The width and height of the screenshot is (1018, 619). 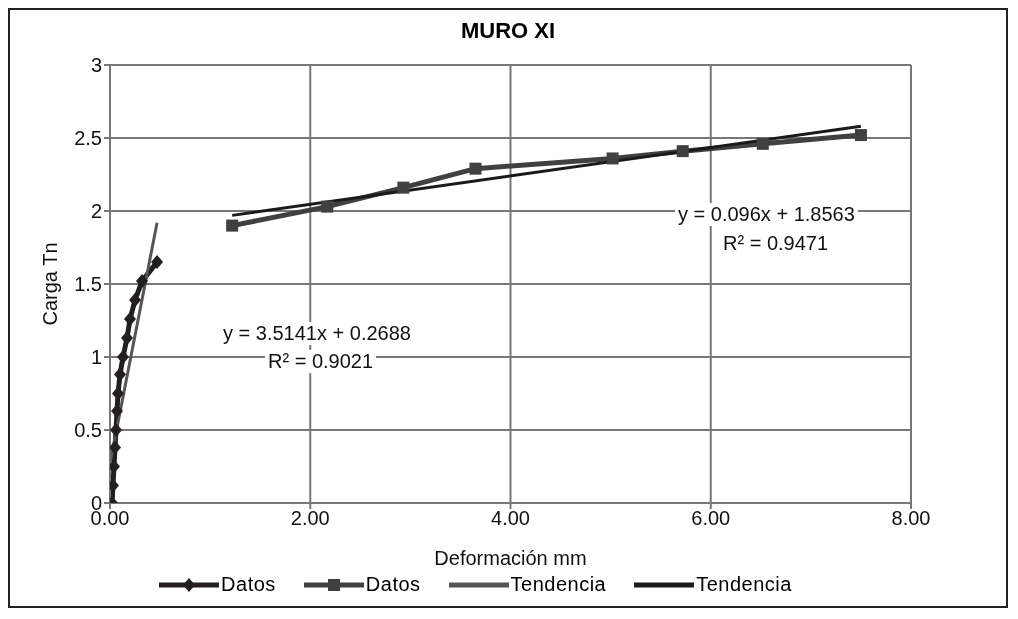 I want to click on y-tick-label: 2, so click(x=96, y=211).